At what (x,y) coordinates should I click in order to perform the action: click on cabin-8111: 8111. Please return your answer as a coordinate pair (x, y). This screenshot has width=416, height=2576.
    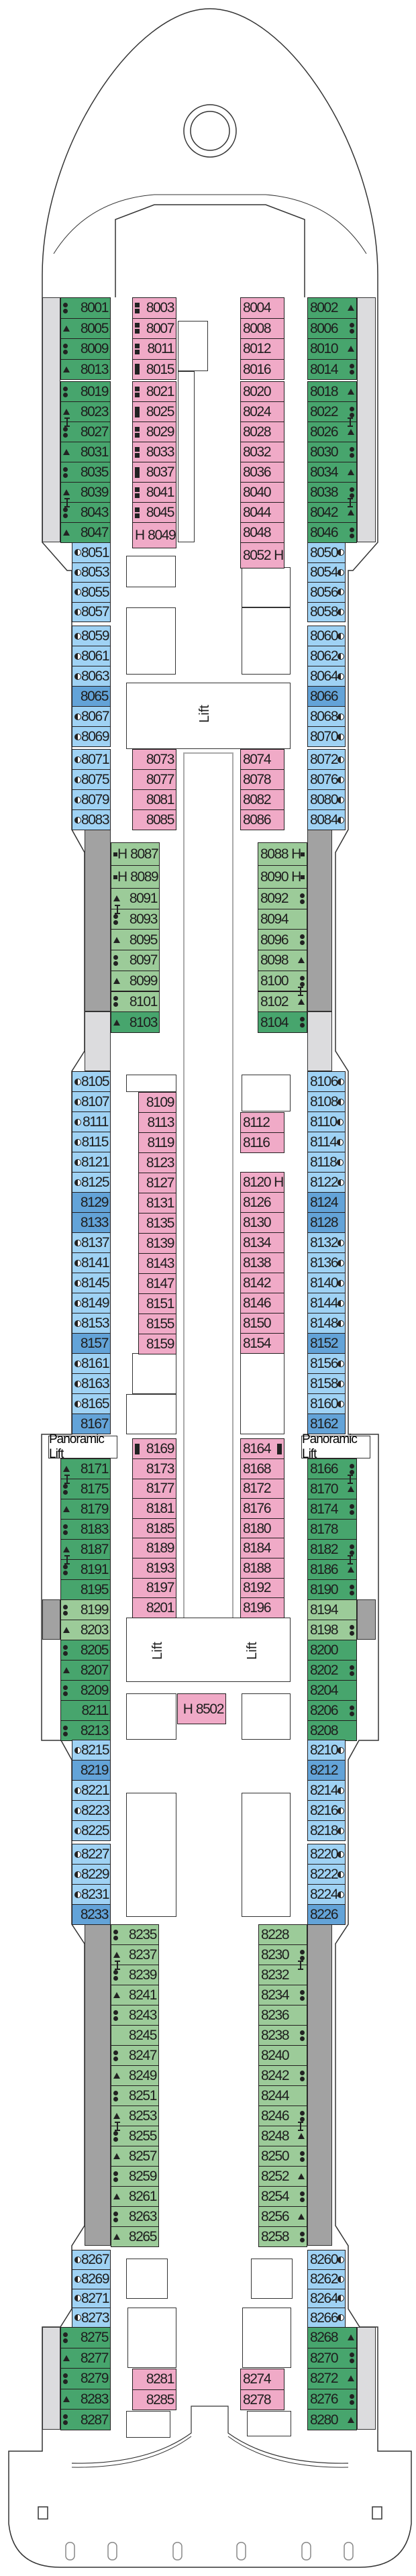
    Looking at the image, I should click on (92, 1121).